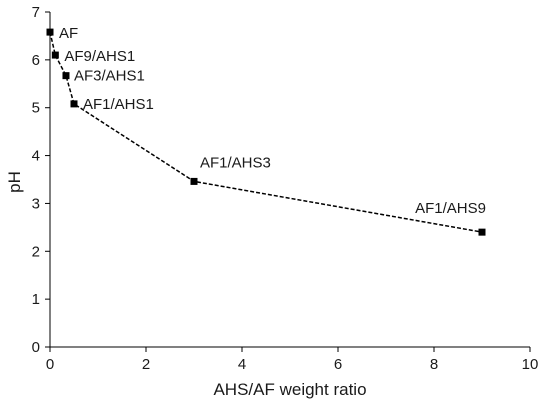 This screenshot has width=550, height=414. I want to click on point-label: AF9/AHS1, so click(99, 56).